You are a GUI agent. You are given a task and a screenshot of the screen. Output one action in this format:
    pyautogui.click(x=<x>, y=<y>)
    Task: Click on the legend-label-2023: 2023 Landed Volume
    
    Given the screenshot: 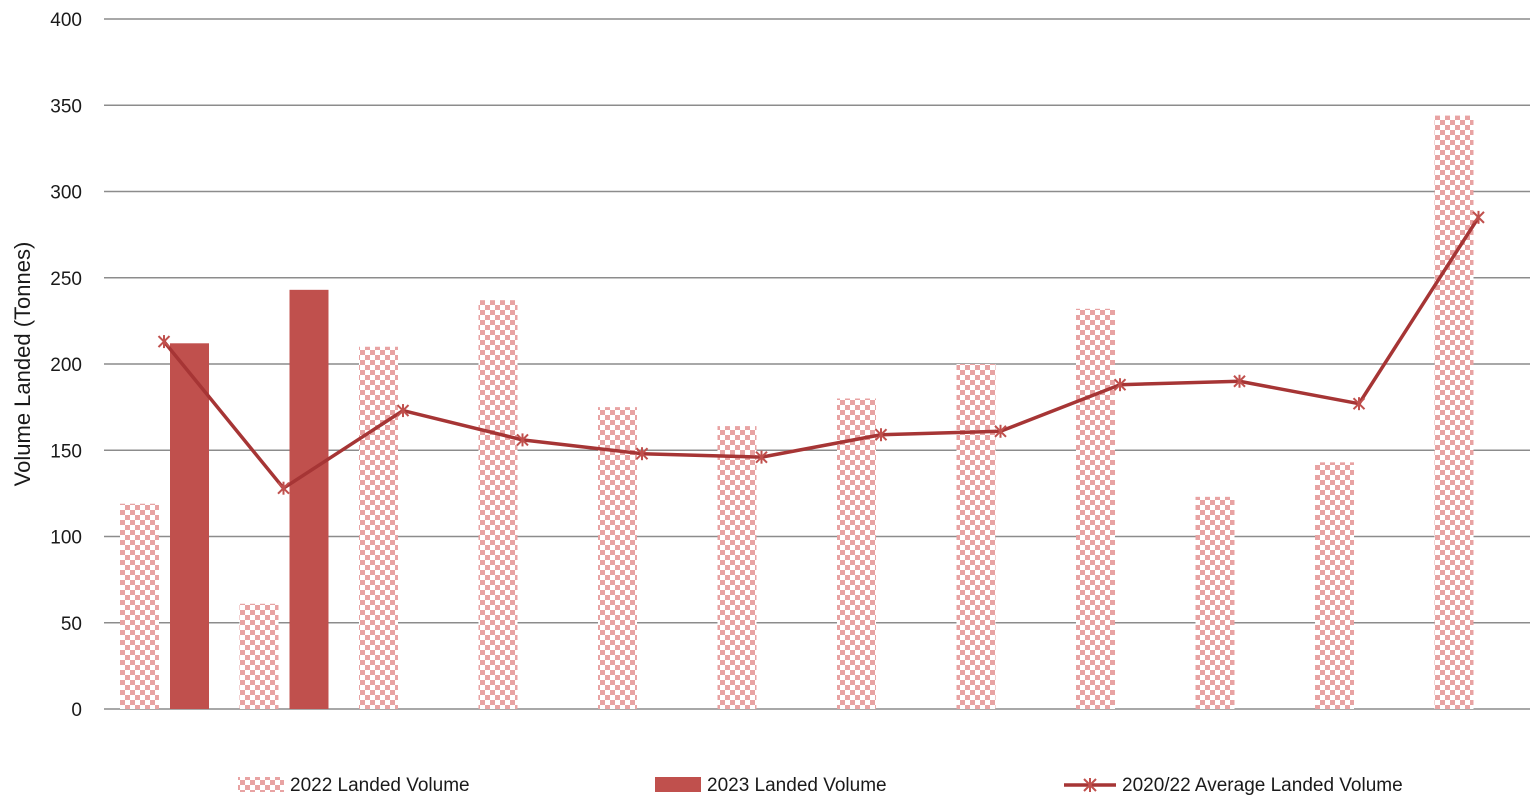 What is the action you would take?
    pyautogui.click(x=797, y=785)
    